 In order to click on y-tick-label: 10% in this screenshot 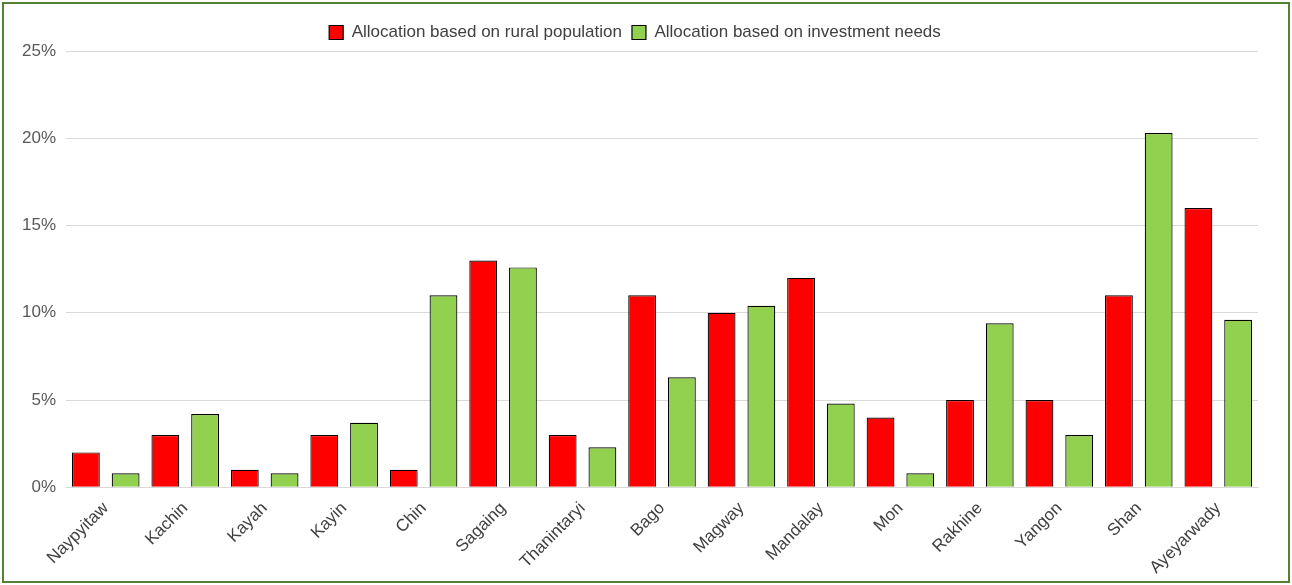, I will do `click(39, 312)`.